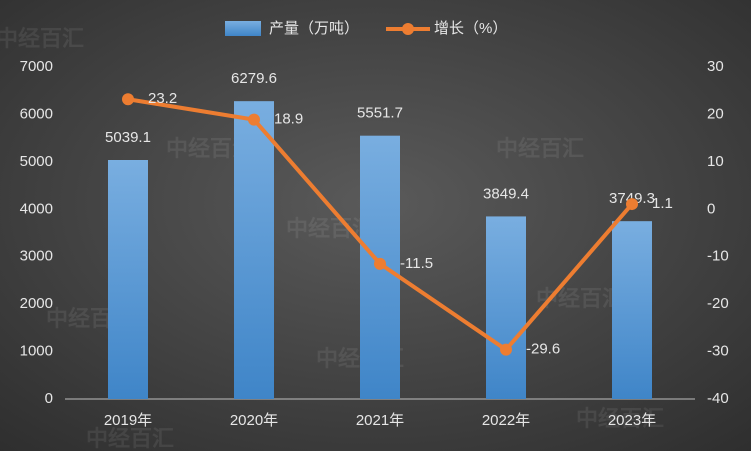  I want to click on y2-tick-label: -10, so click(718, 256).